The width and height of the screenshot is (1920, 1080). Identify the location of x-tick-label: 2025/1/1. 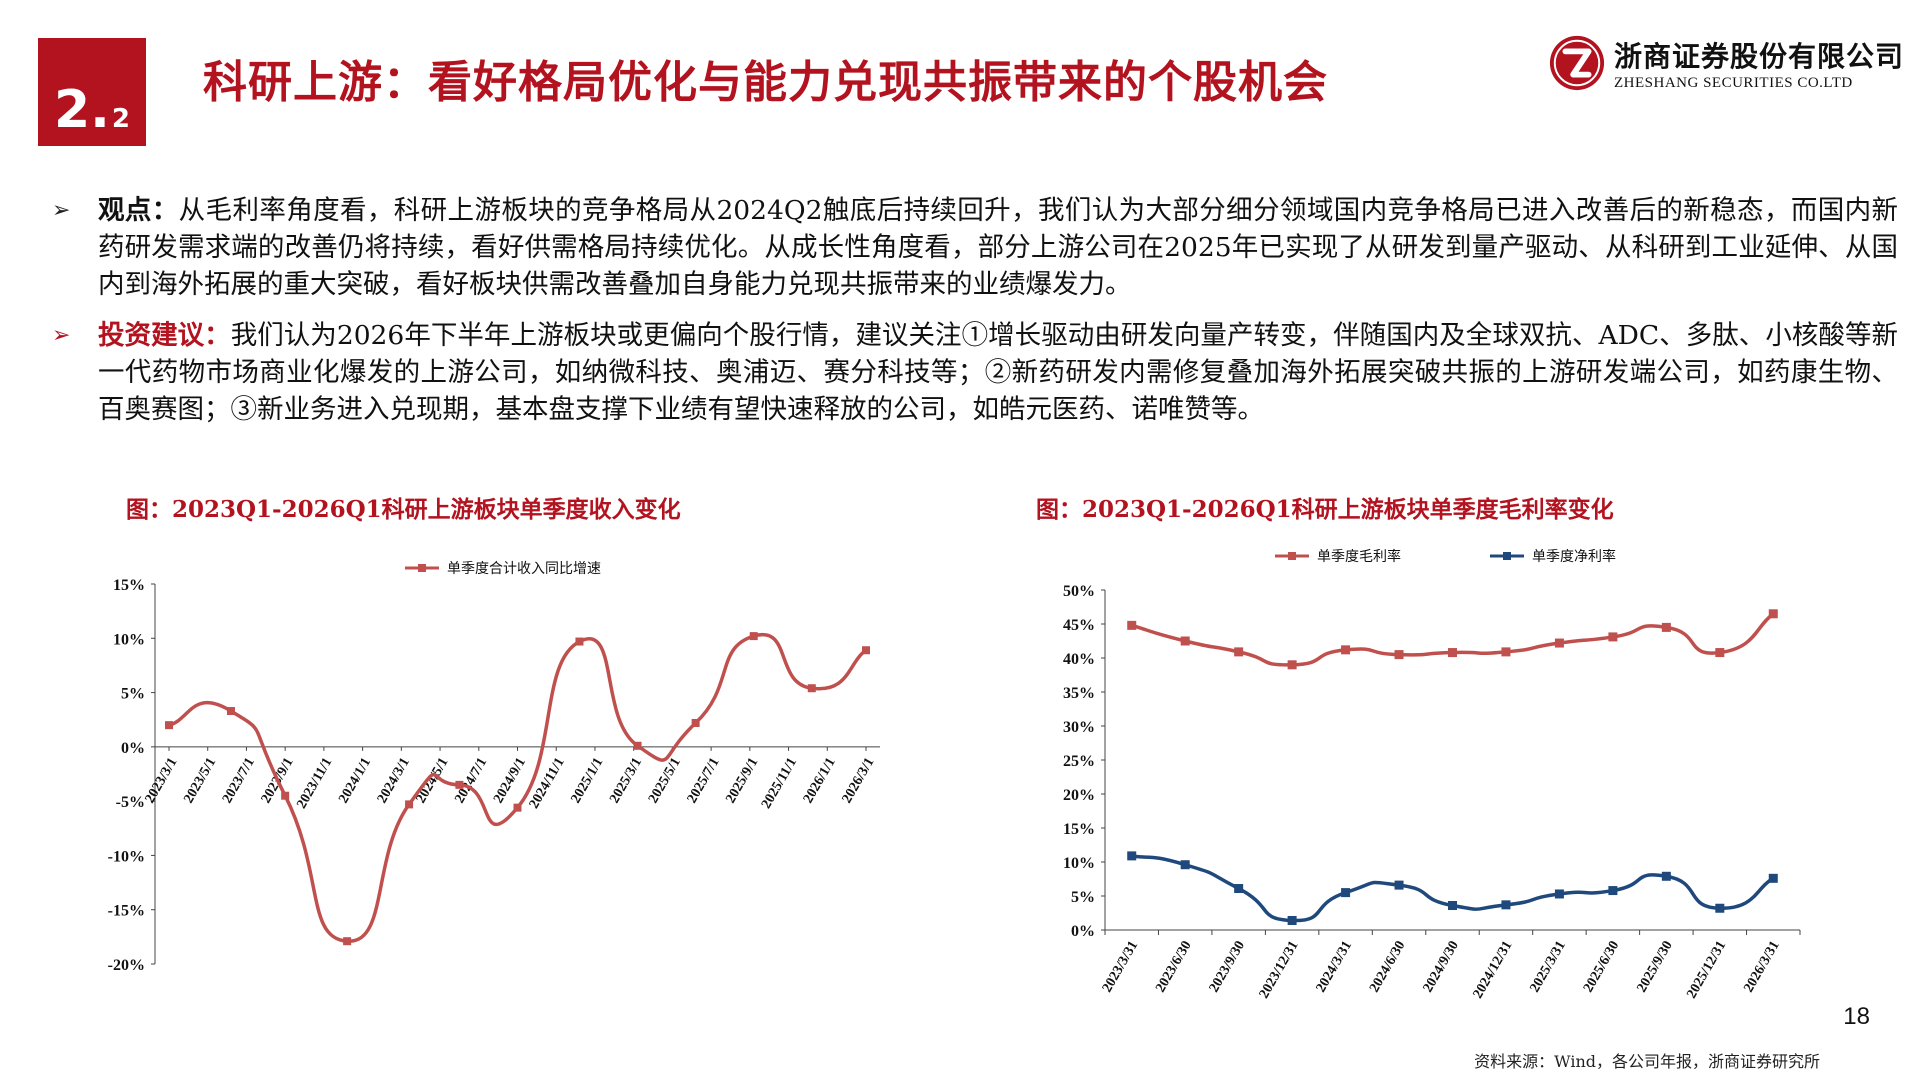
(588, 780).